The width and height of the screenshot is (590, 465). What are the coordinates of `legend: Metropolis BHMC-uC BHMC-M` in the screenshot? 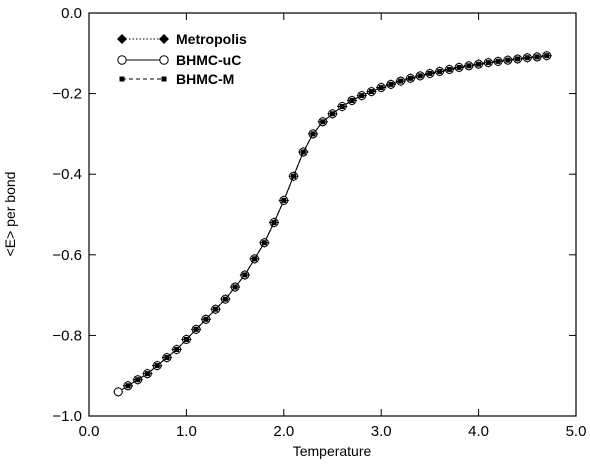 It's located at (182, 59).